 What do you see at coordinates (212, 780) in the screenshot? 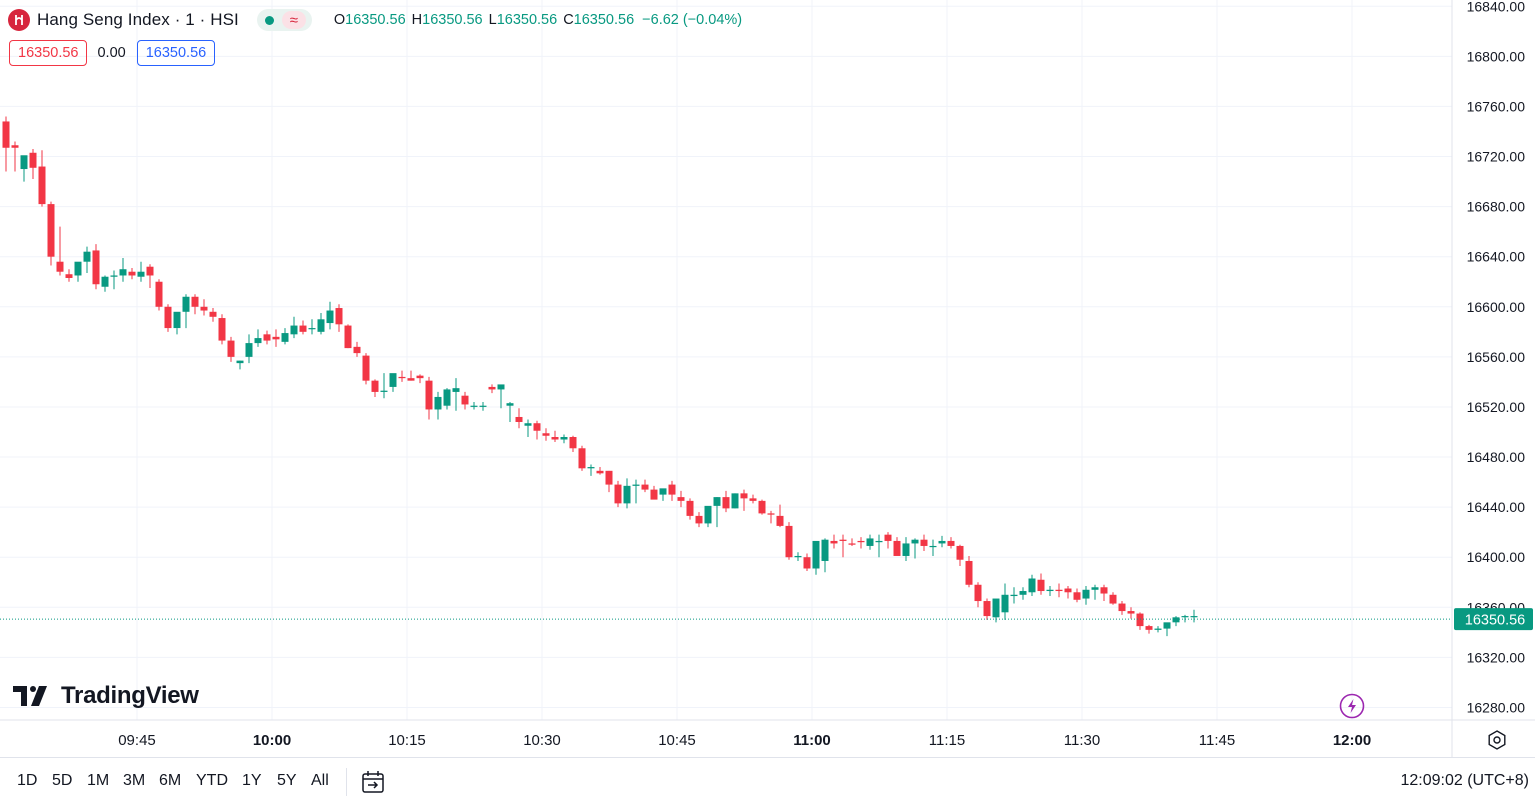
I see `range-button-ytd: YTD` at bounding box center [212, 780].